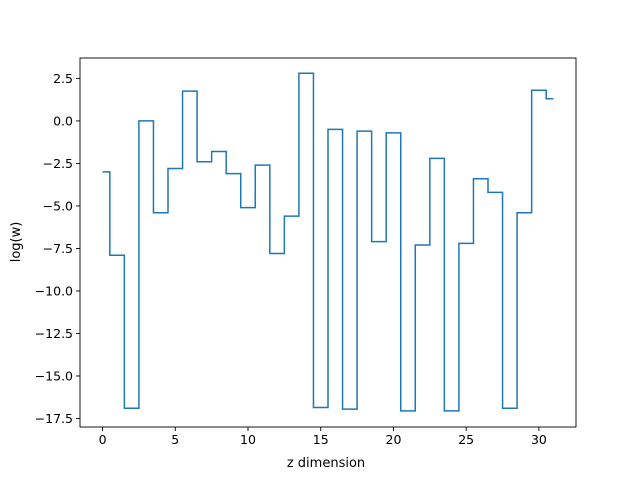 The height and width of the screenshot is (480, 640). I want to click on x-axis-label: z dimension, so click(326, 463).